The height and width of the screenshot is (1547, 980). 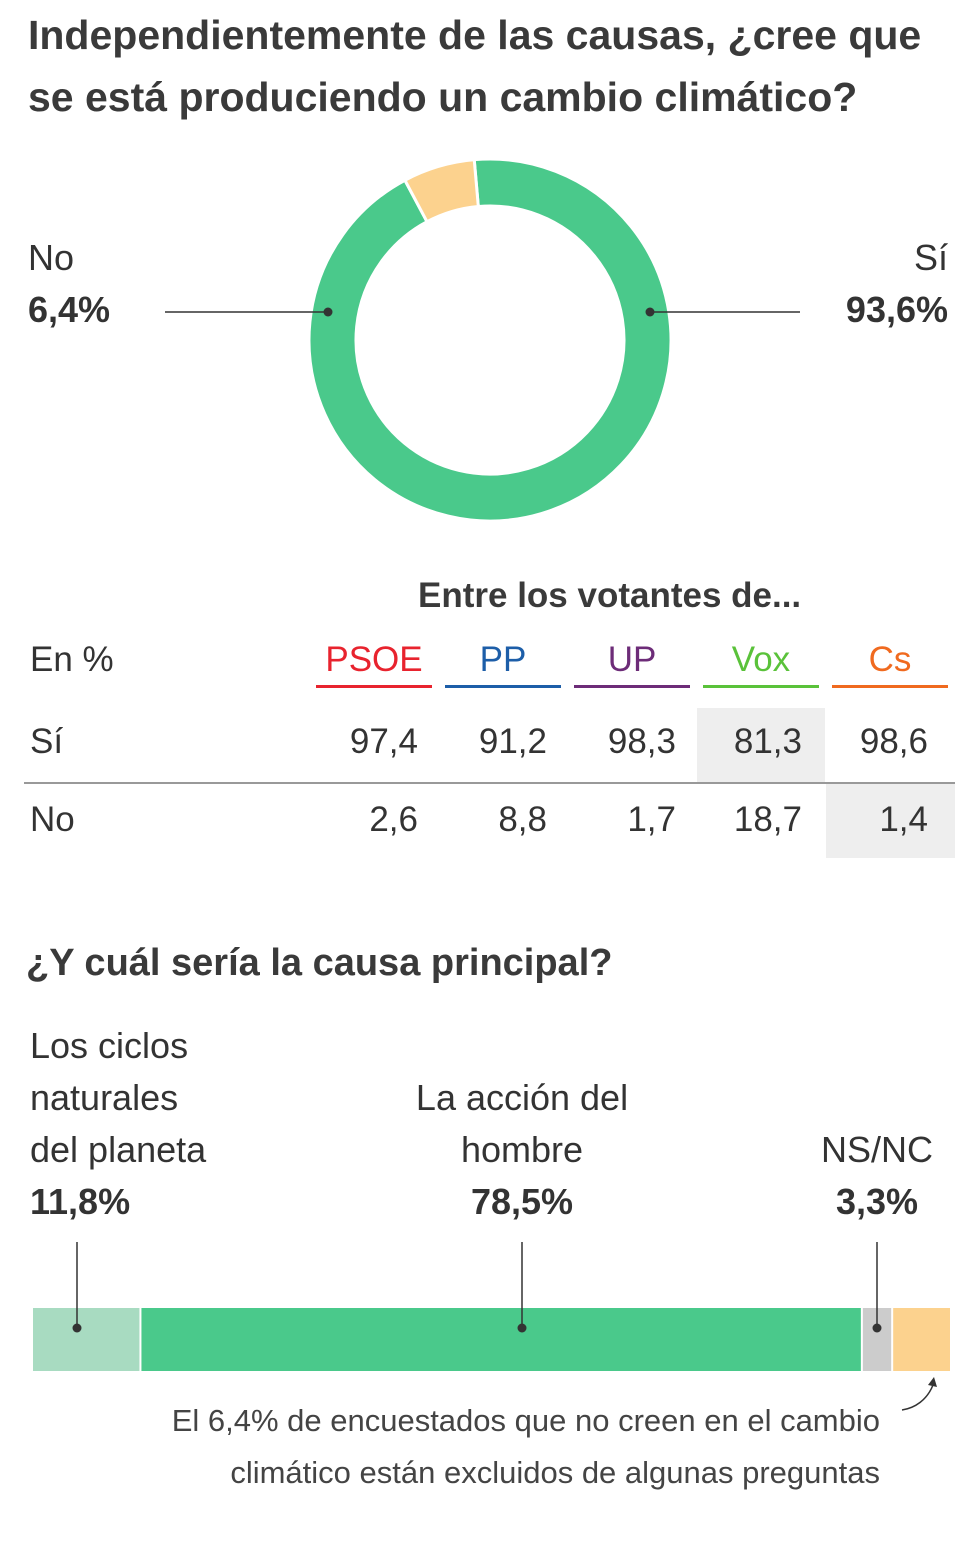 What do you see at coordinates (47, 741) in the screenshot?
I see `row-label-si: Sí` at bounding box center [47, 741].